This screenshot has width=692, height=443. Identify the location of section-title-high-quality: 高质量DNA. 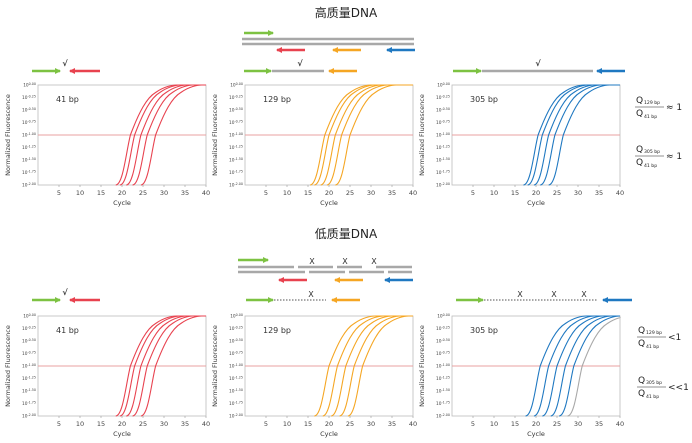
(346, 12).